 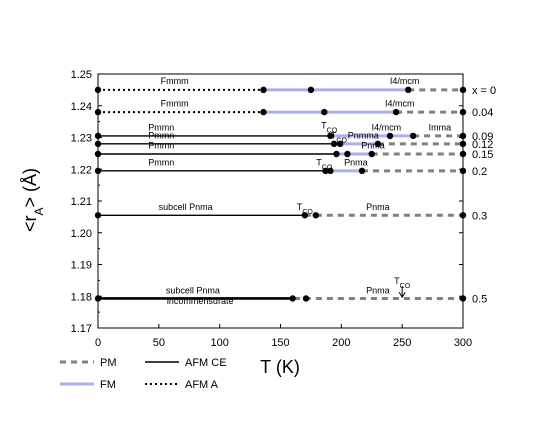 I want to click on x-tick-label: 50, so click(x=159, y=343).